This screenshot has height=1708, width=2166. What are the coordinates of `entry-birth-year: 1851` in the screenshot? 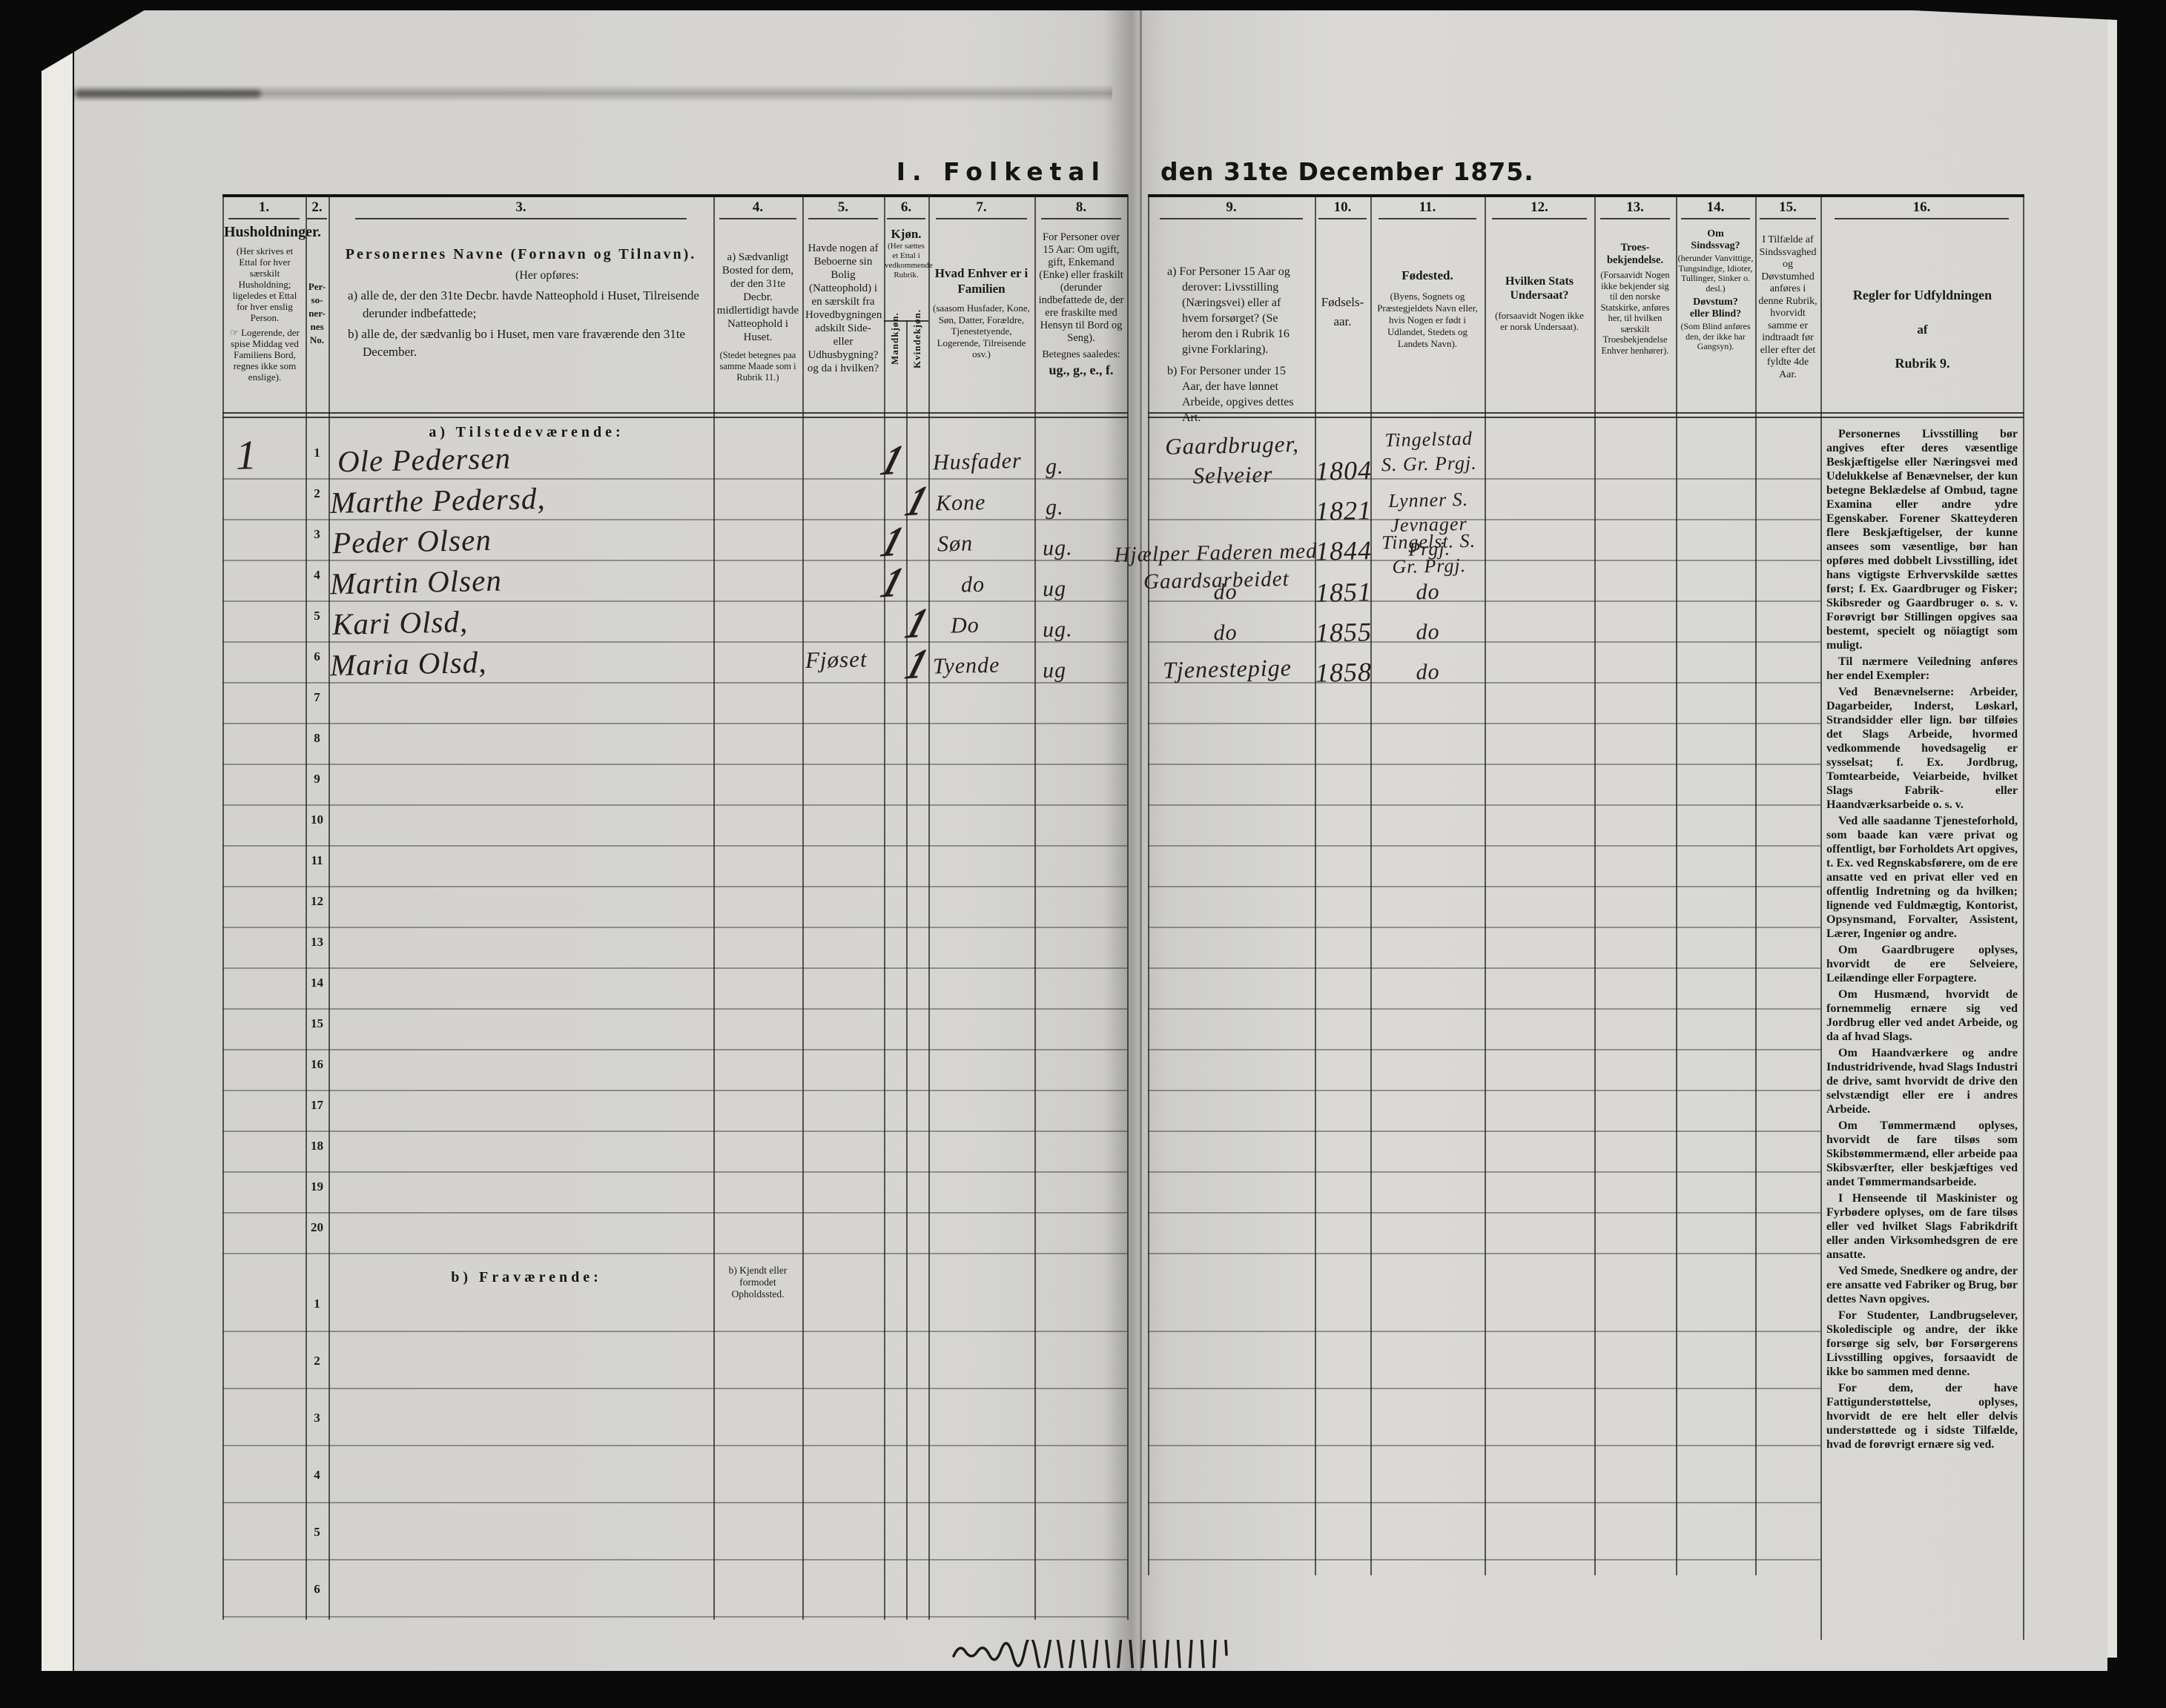 It's located at (1344, 592).